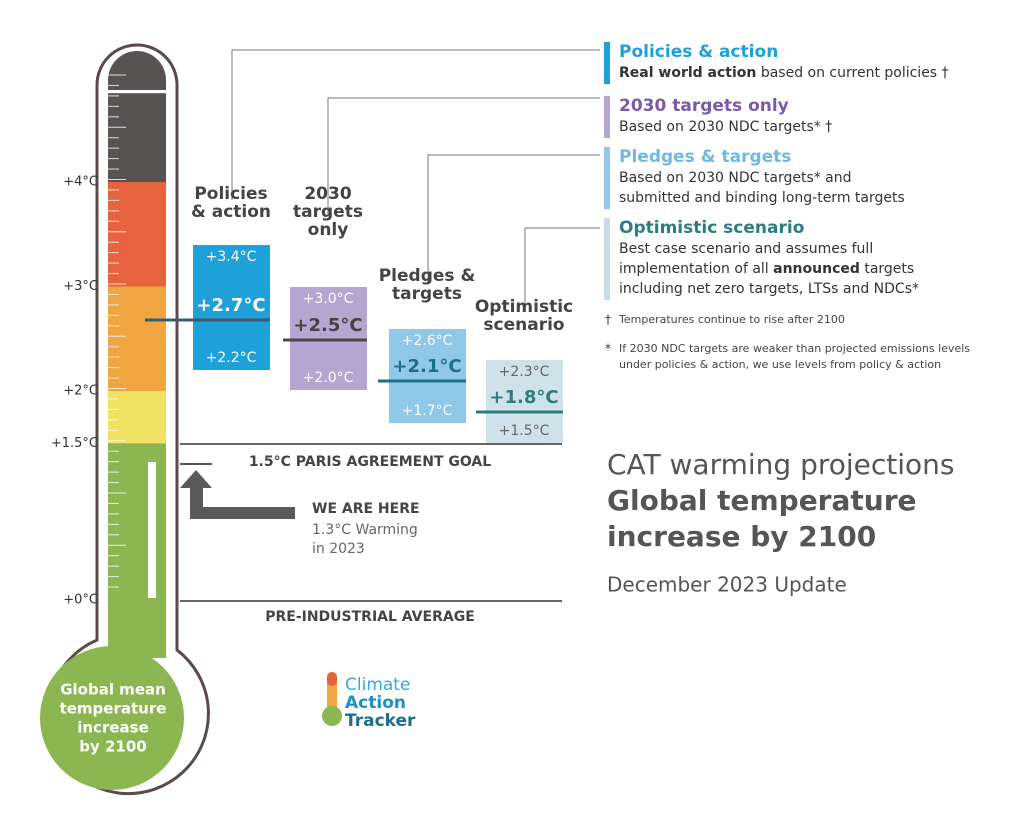 This screenshot has width=1024, height=838. Describe the element at coordinates (328, 230) in the screenshot. I see `scenario-title: only` at that location.